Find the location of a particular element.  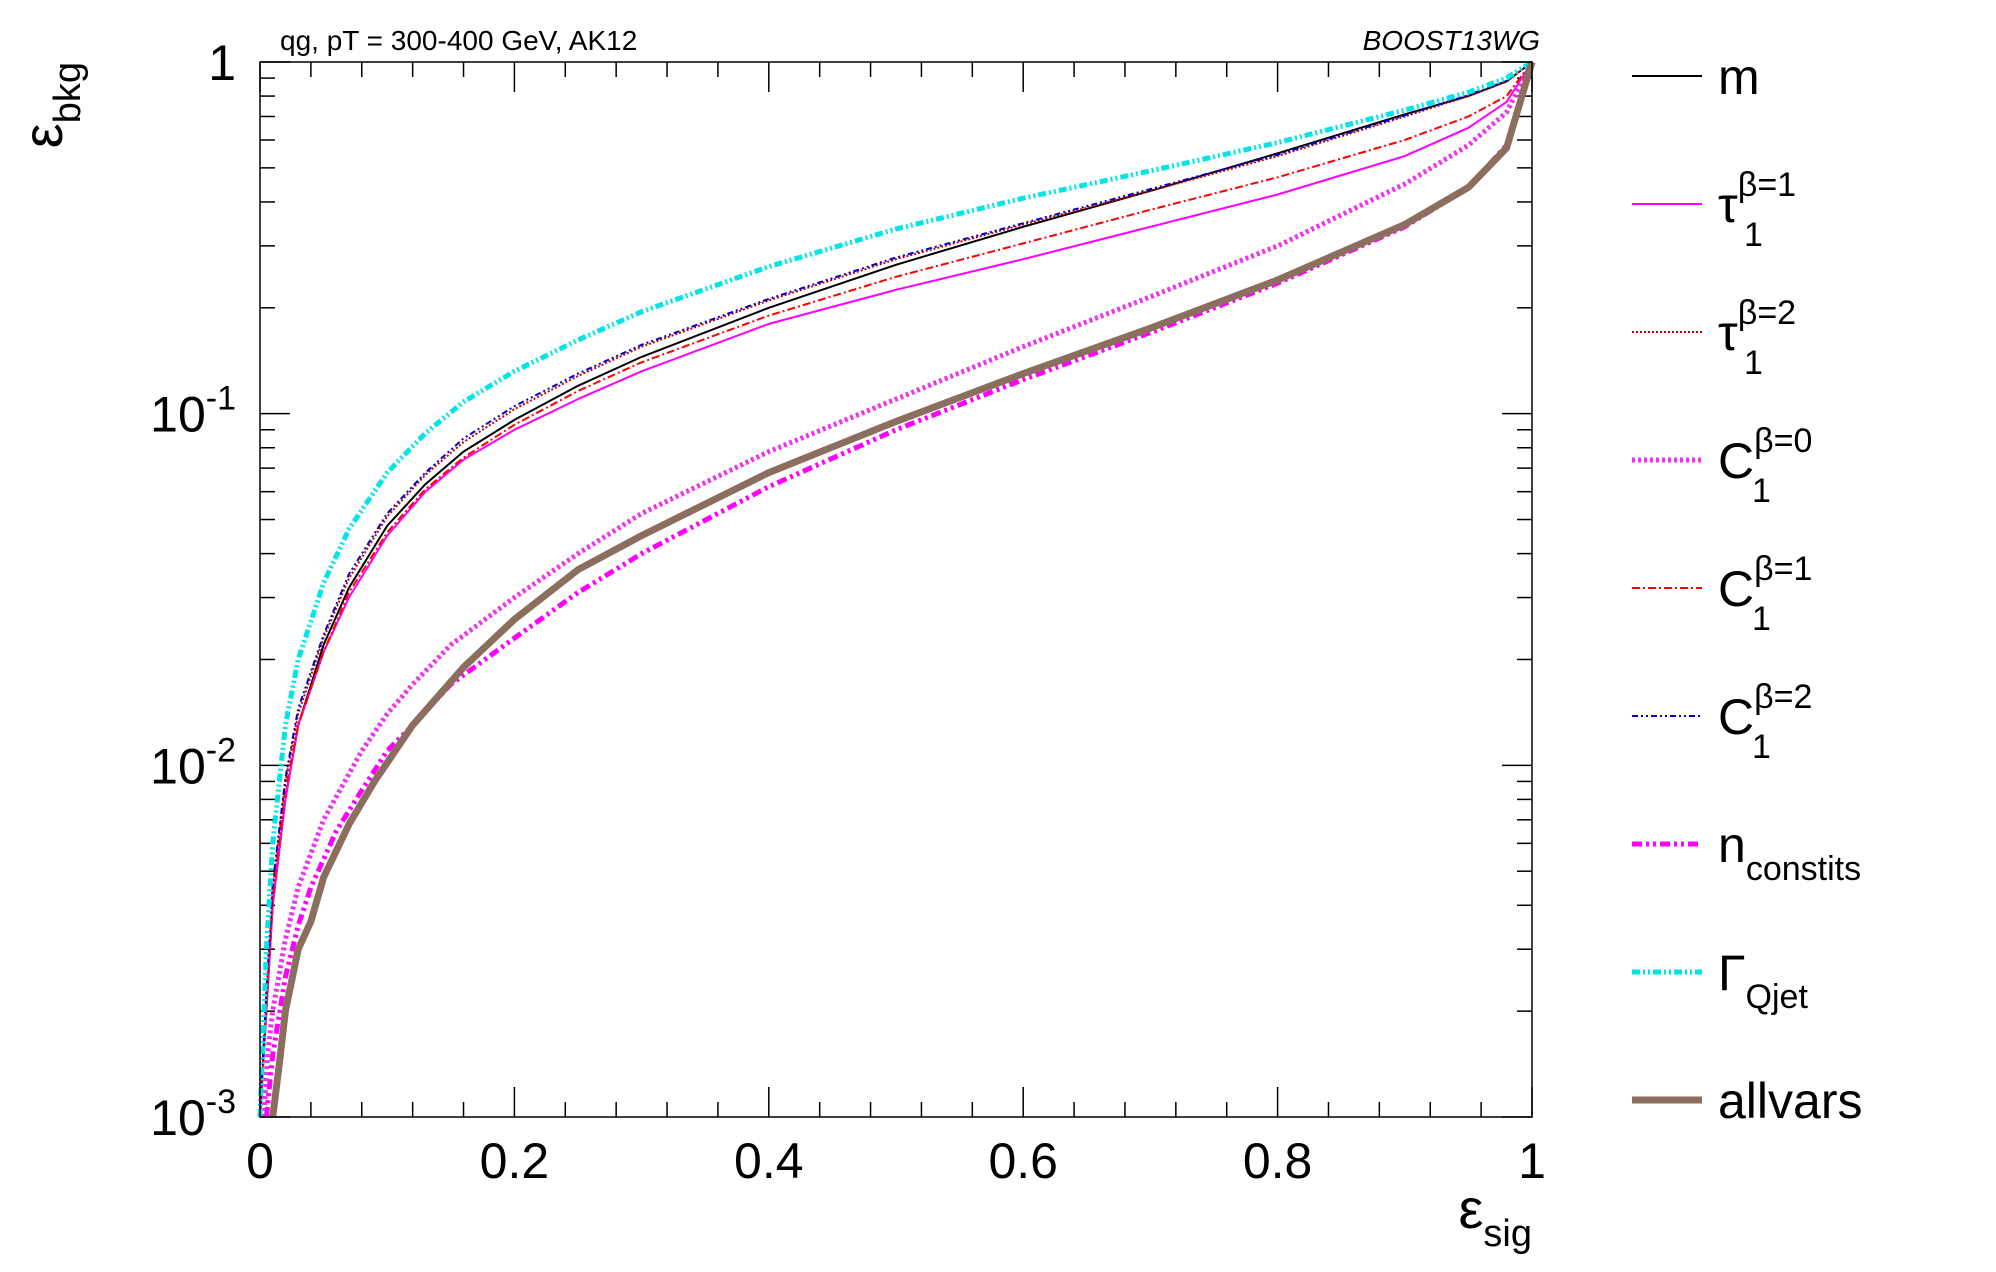

y-axis-label-sub: bkg is located at coordinates (68, 92).